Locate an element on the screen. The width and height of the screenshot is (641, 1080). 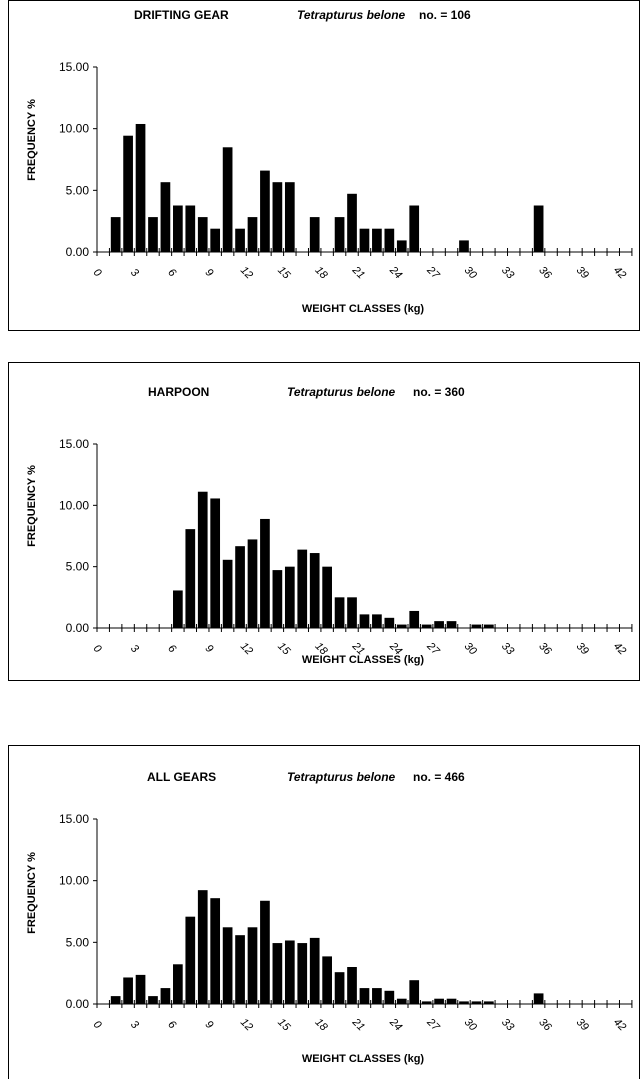
x-tick-label: 42 is located at coordinates (619, 272).